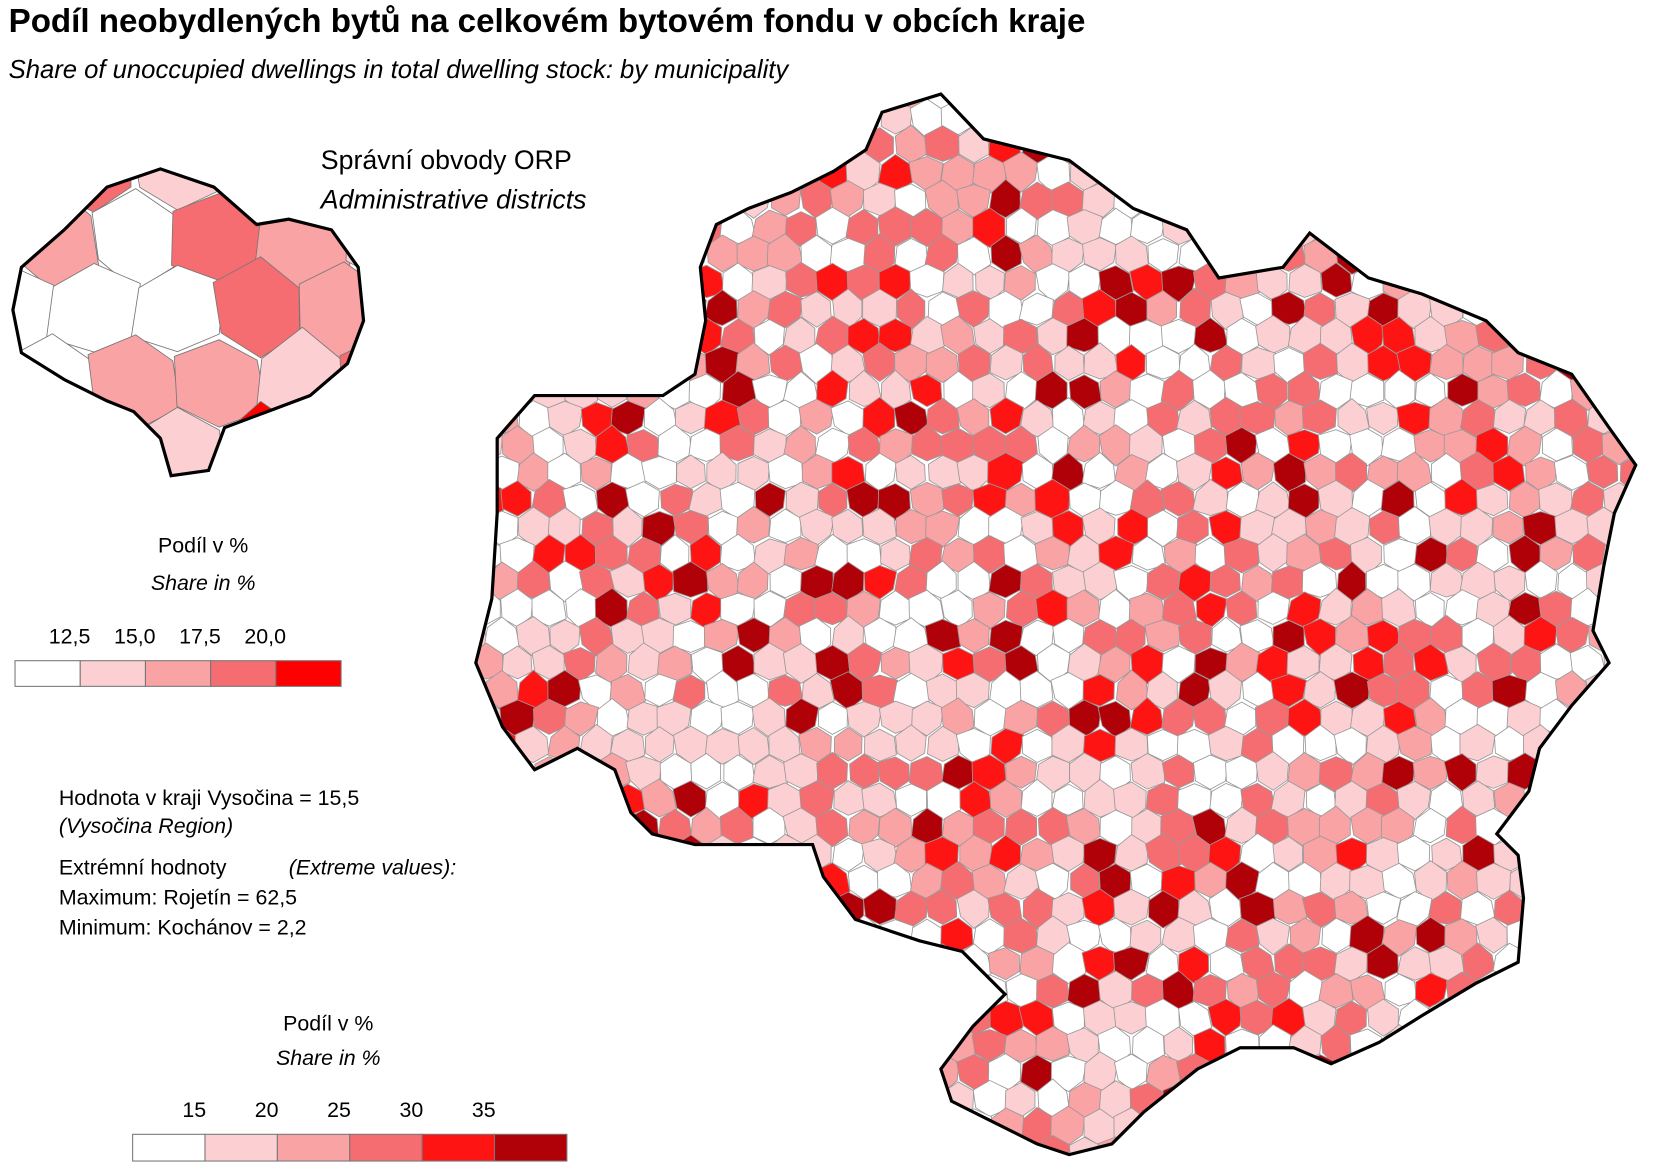 Image resolution: width=1654 pixels, height=1176 pixels. What do you see at coordinates (203, 546) in the screenshot?
I see `inset-legend-title: Podíl v %` at bounding box center [203, 546].